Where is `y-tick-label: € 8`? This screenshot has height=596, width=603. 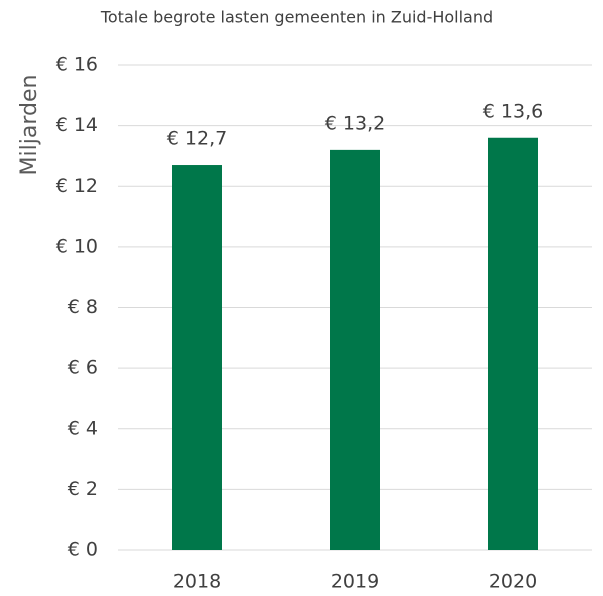 y-tick-label: € 8 is located at coordinates (83, 307).